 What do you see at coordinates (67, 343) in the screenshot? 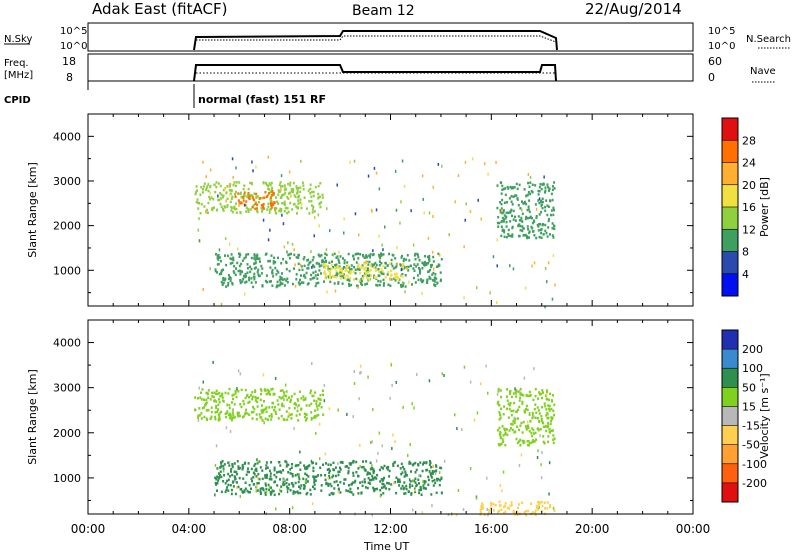
I see `y-tick-label: 4000` at bounding box center [67, 343].